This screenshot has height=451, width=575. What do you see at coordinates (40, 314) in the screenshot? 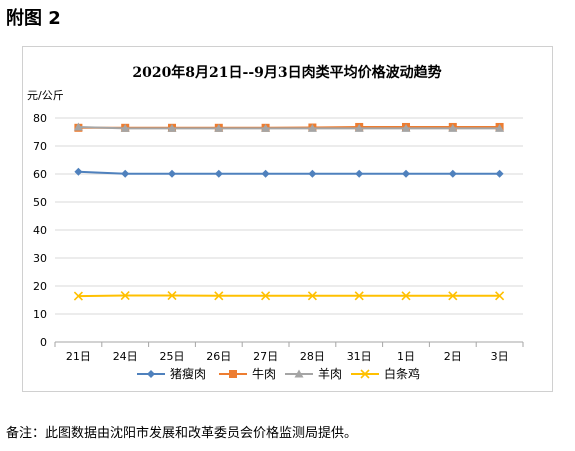
I see `y-tick-label: 10` at bounding box center [40, 314].